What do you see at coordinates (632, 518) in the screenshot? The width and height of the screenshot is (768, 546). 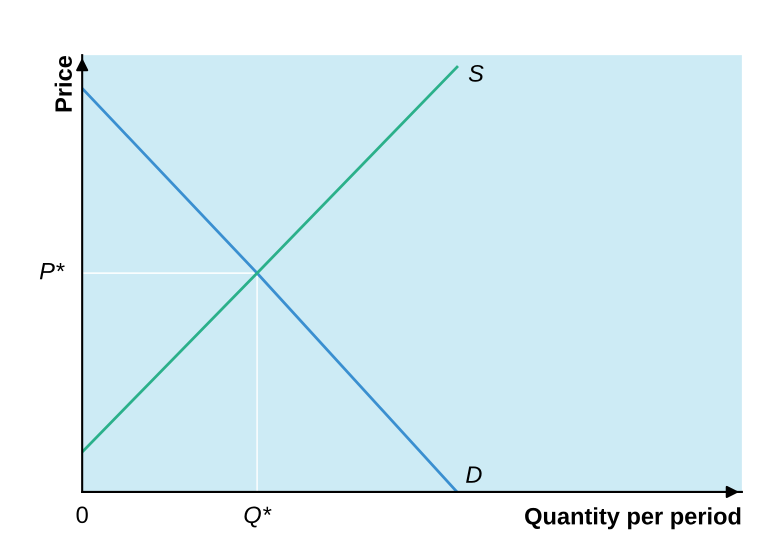 I see `x-axis-title: Quantity per period` at bounding box center [632, 518].